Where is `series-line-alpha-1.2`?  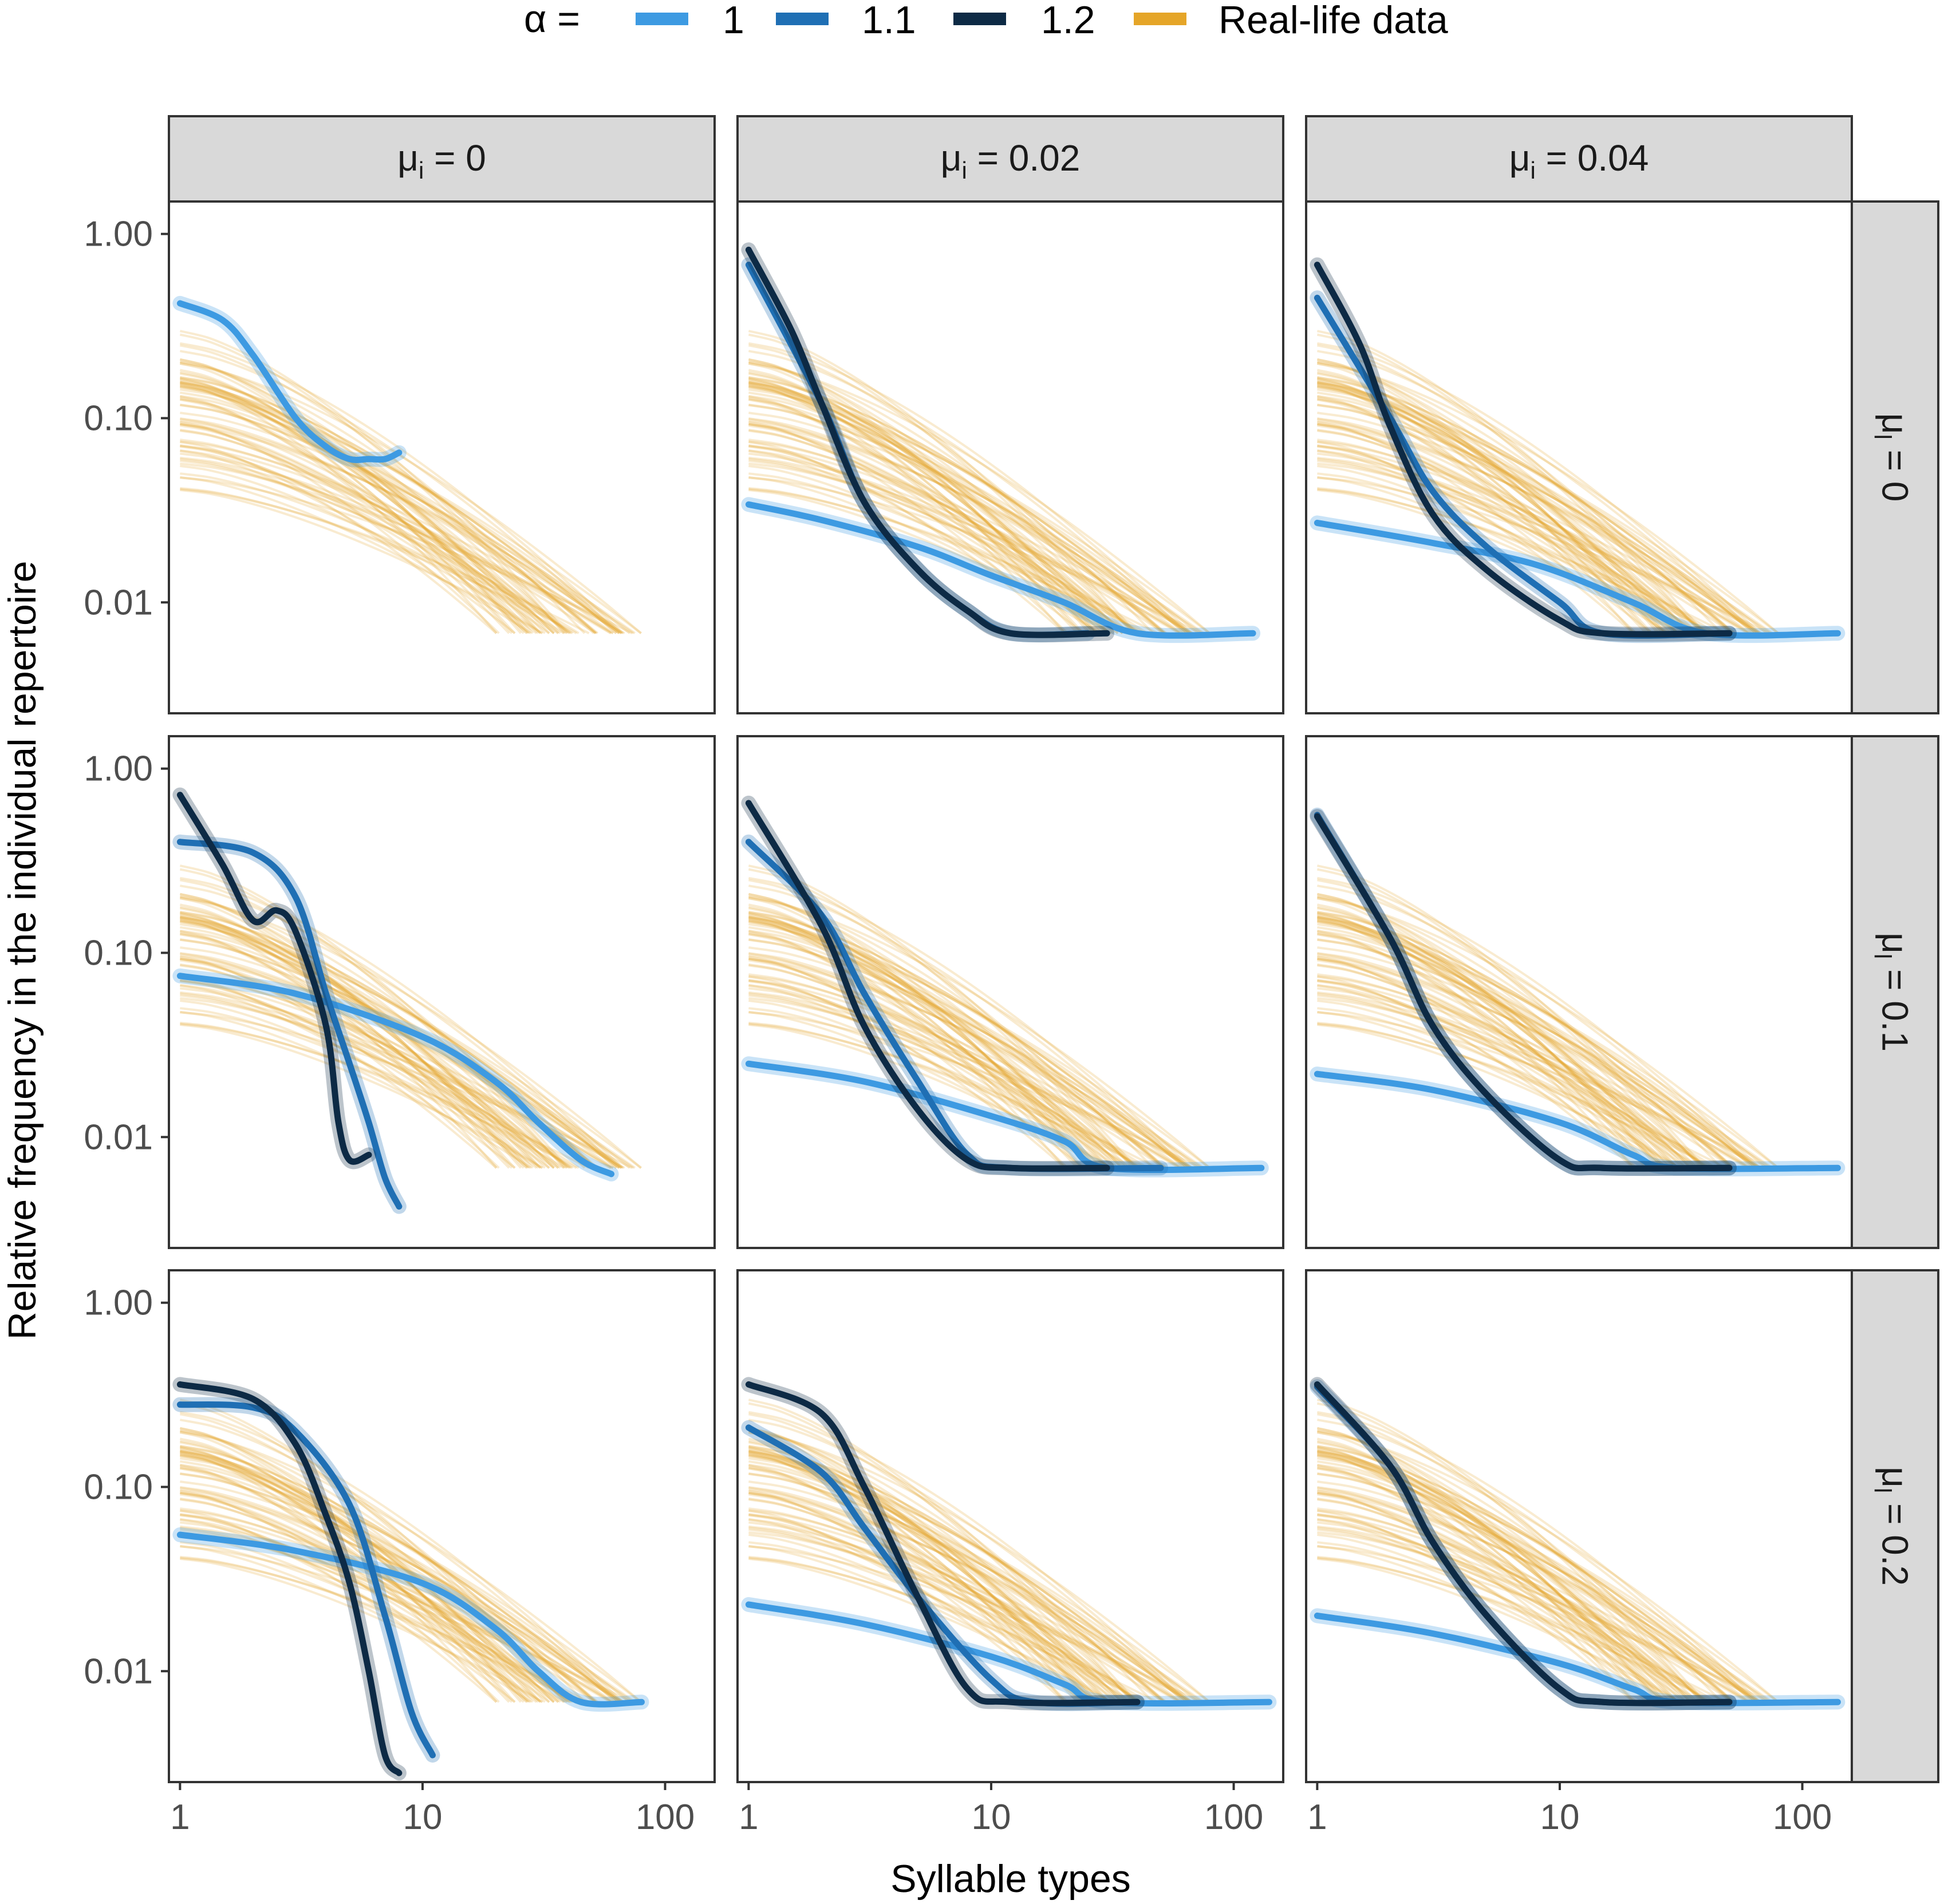 series-line-alpha-1.2 is located at coordinates (1523, 992).